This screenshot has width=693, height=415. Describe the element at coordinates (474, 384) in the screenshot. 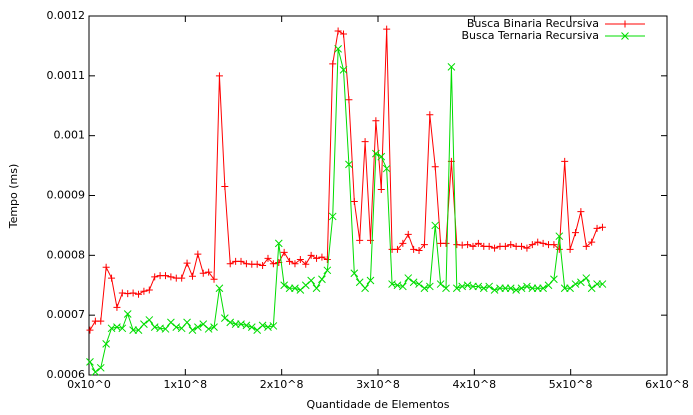

I see `x-tick-label: 4x10^8` at that location.